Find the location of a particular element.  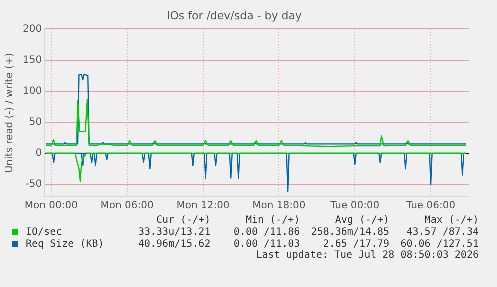

y-tick-label: 200 is located at coordinates (32, 29).